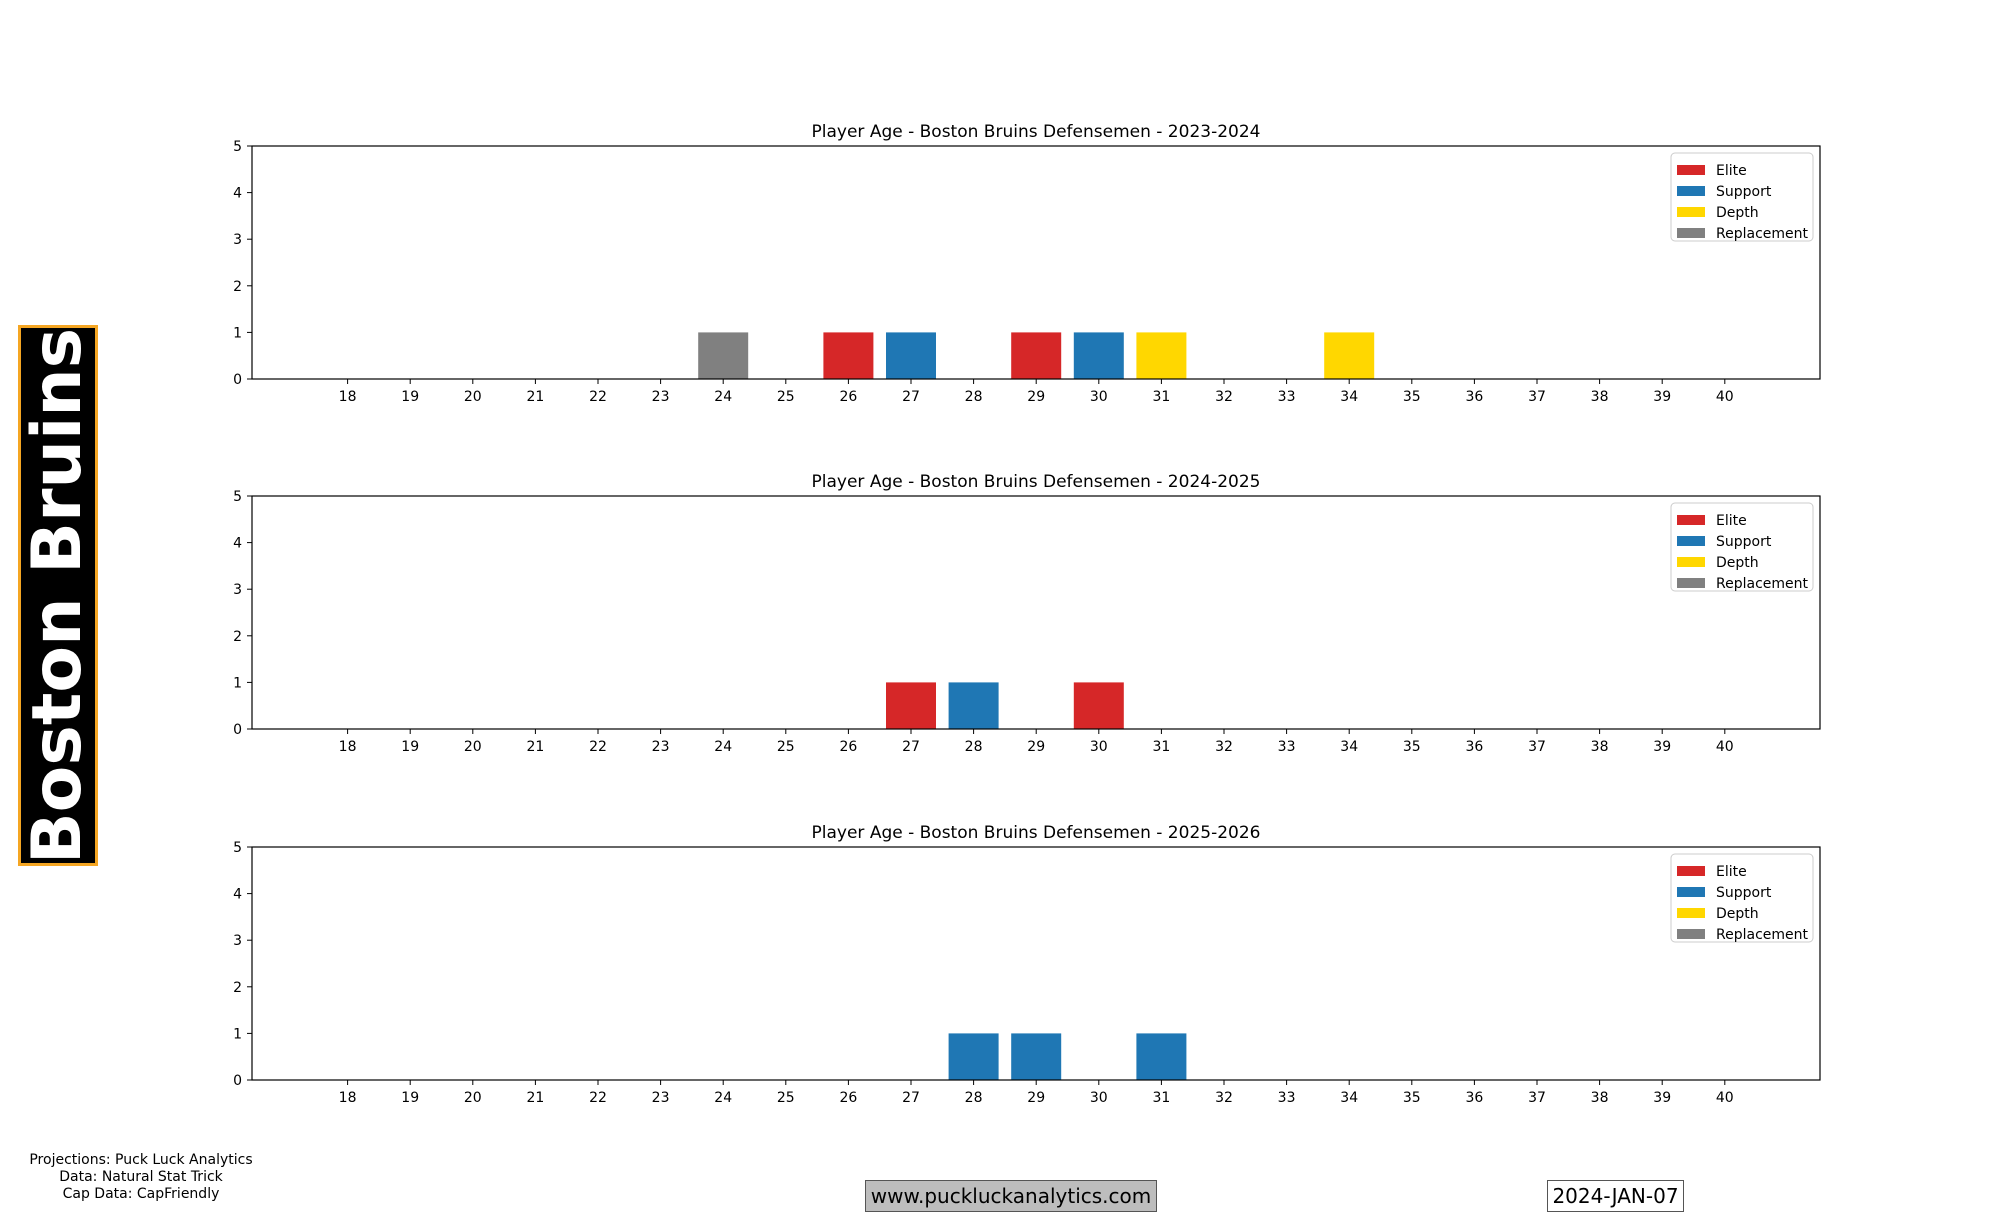 The width and height of the screenshot is (2000, 1212). What do you see at coordinates (1691, 233) in the screenshot?
I see `legend-swatch-replacement` at bounding box center [1691, 233].